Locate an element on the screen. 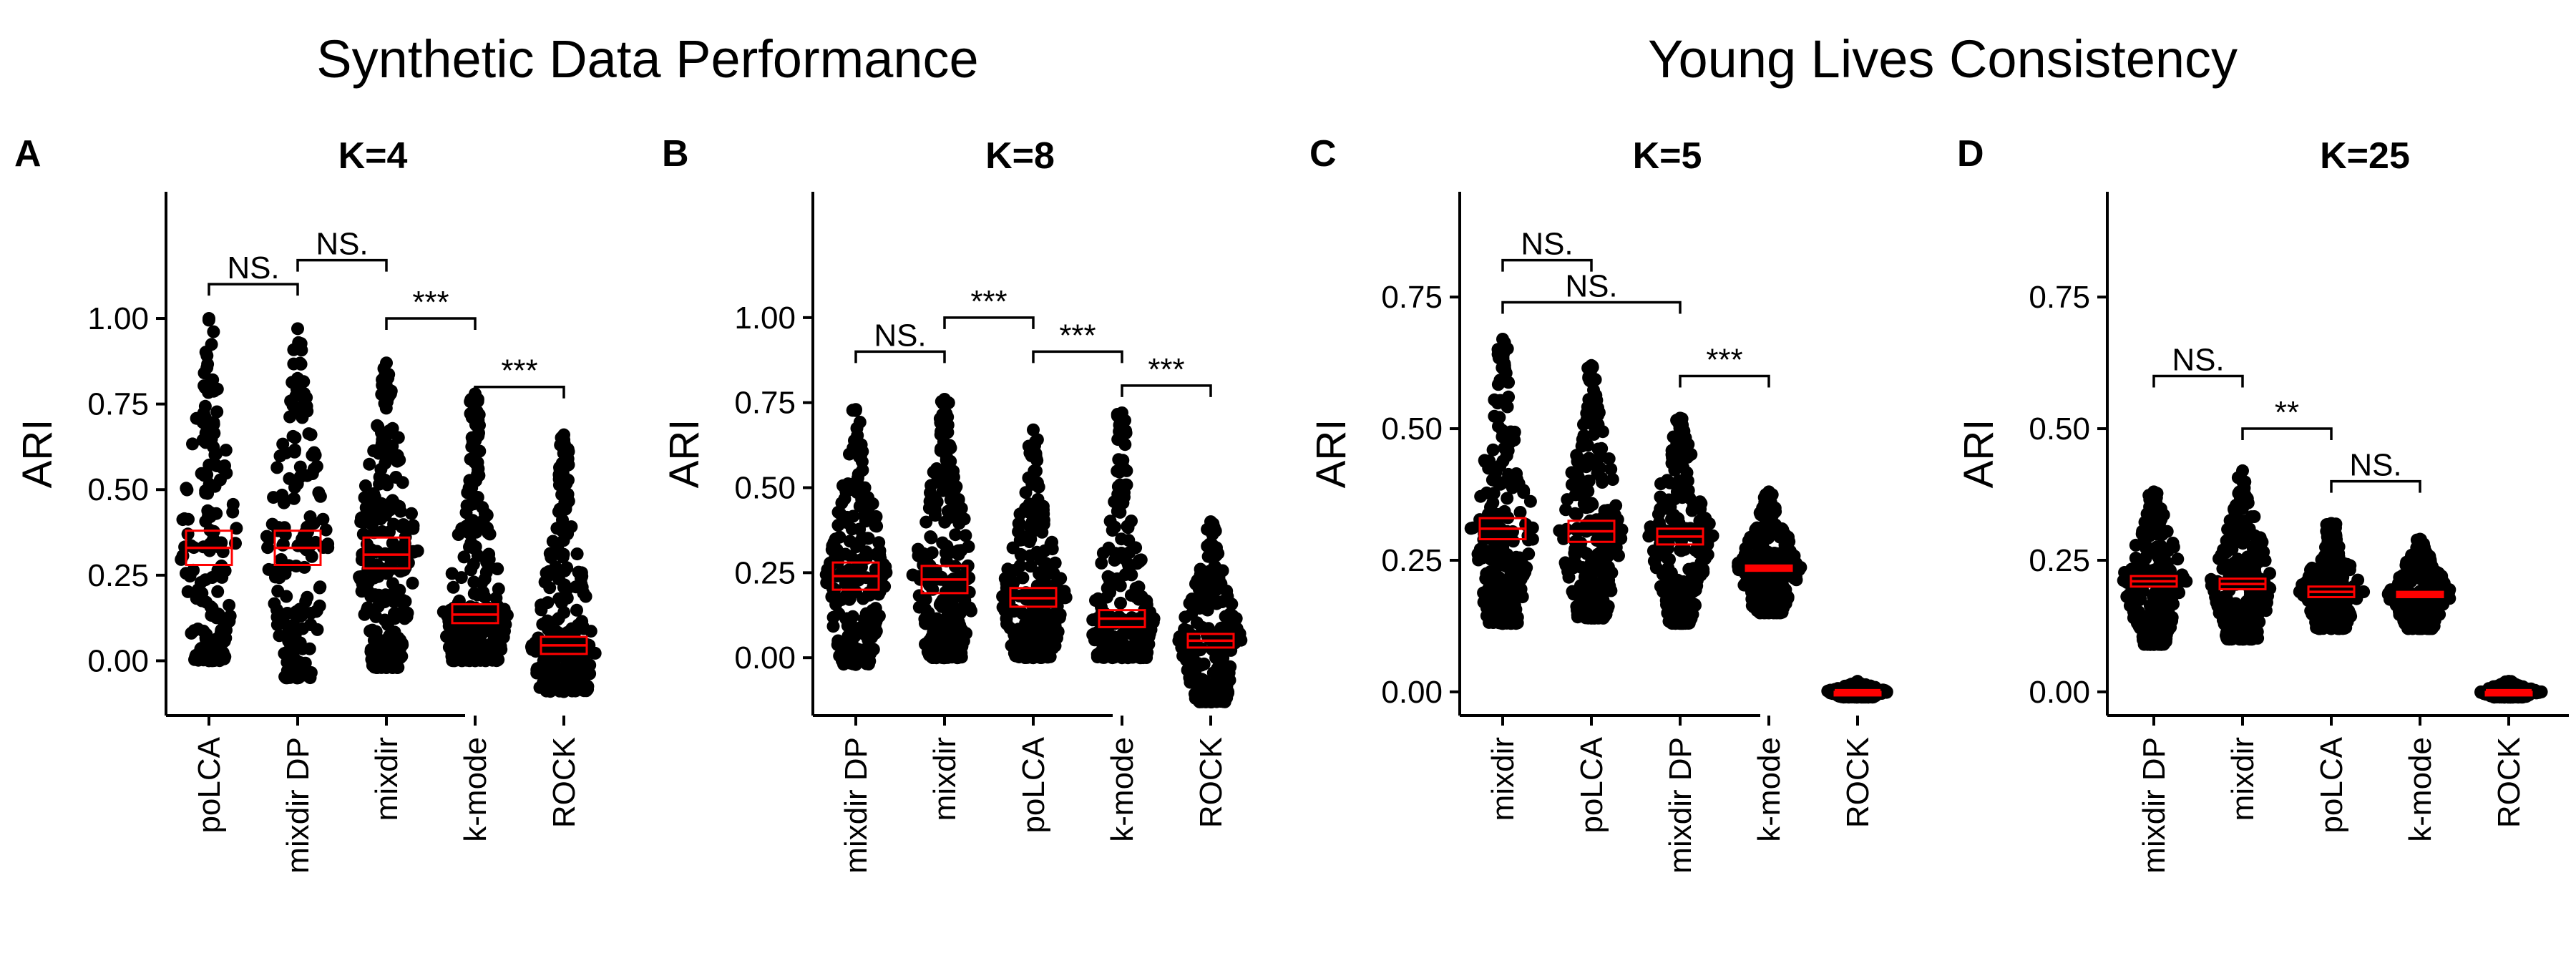 The height and width of the screenshot is (966, 2576). x-tick-label: k-mode is located at coordinates (1122, 789).